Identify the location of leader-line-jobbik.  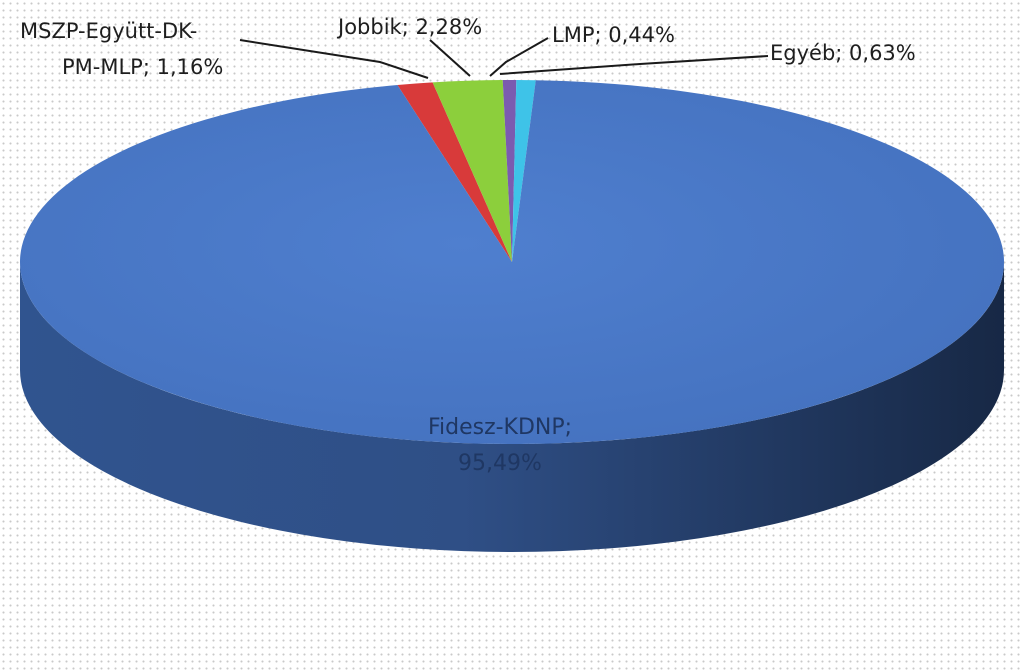
(450, 58).